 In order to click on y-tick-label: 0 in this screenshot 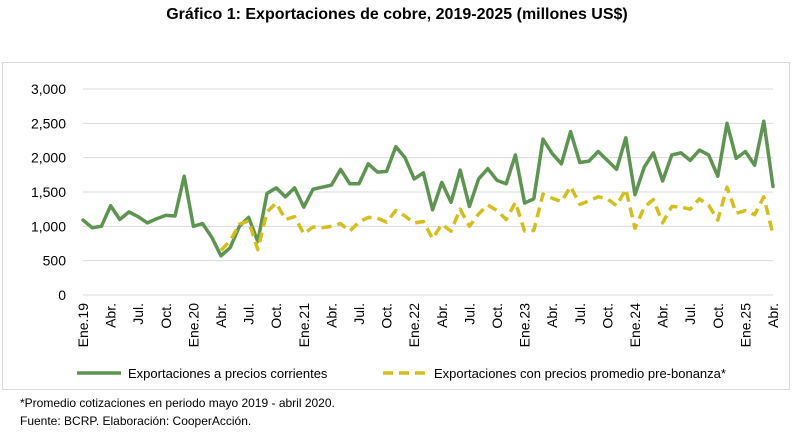, I will do `click(62, 295)`.